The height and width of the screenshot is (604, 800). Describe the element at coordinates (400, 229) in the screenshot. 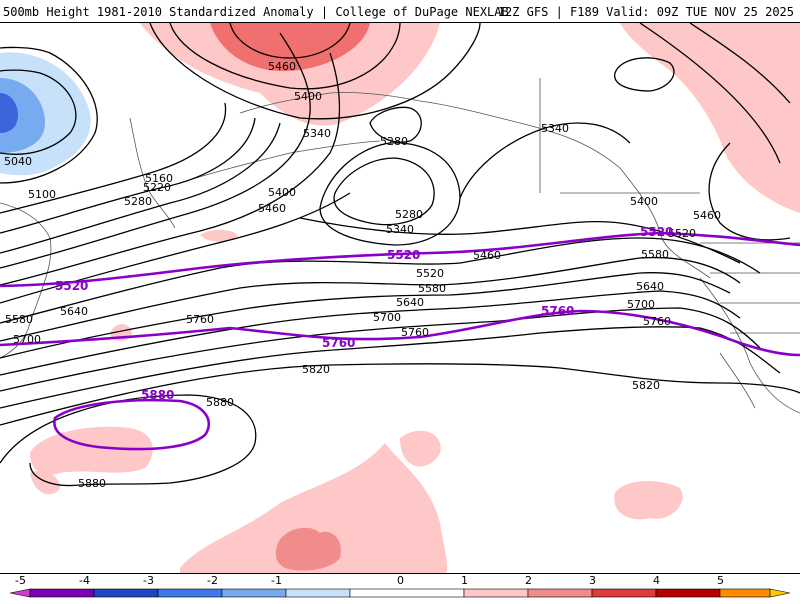

I see `label-5340-b: 5340` at that location.